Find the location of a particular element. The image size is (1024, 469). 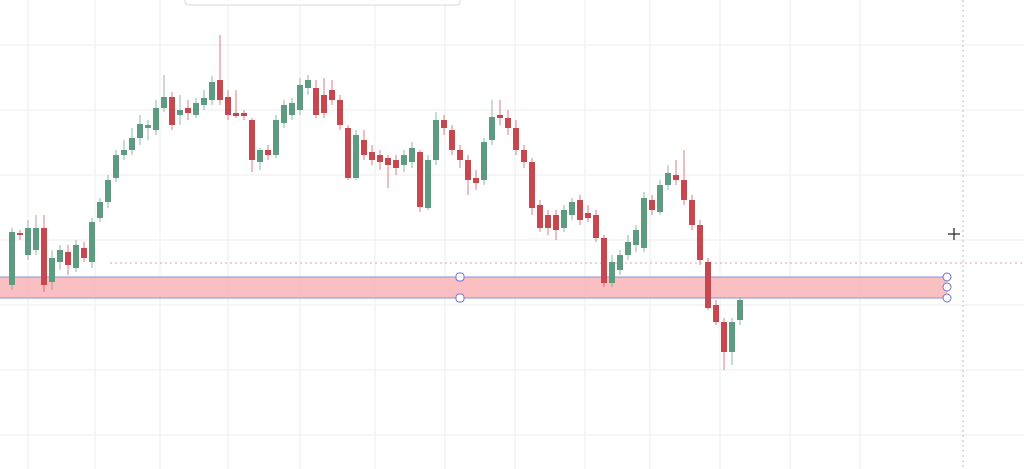

popup-panel is located at coordinates (322, 3).